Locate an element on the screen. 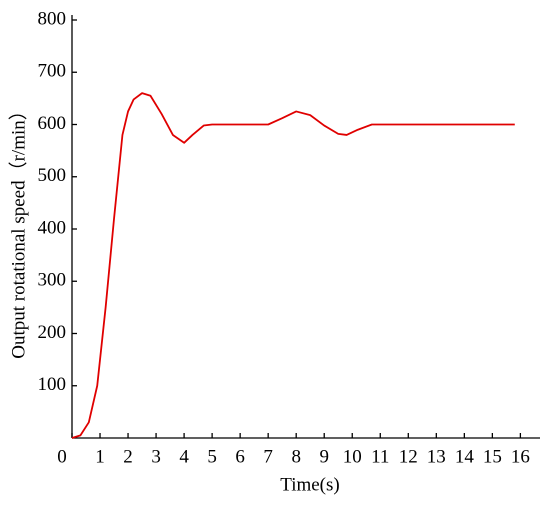 This screenshot has height=505, width=550. y-tick-label: 400 is located at coordinates (52, 227).